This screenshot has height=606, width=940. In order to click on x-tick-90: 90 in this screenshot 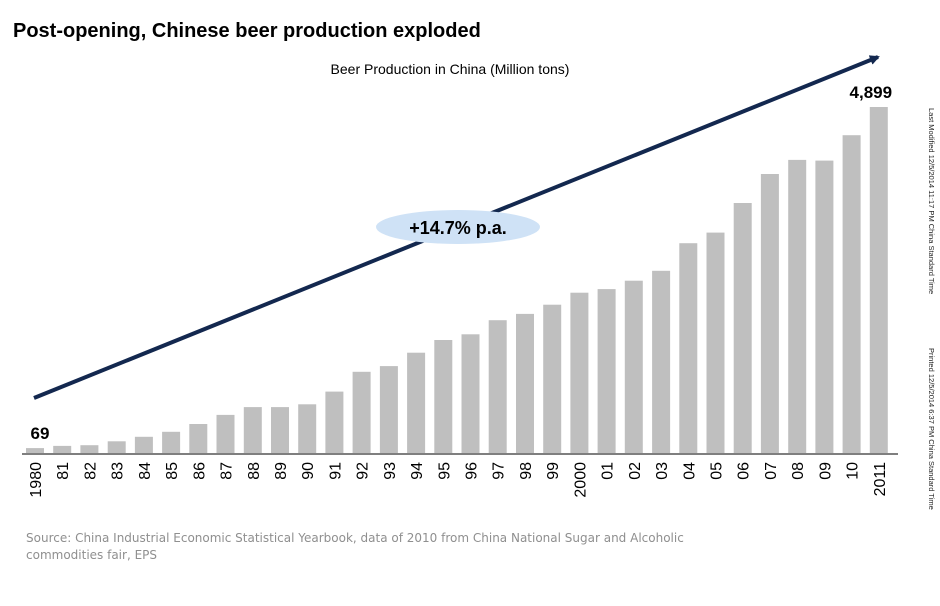, I will do `click(308, 471)`.